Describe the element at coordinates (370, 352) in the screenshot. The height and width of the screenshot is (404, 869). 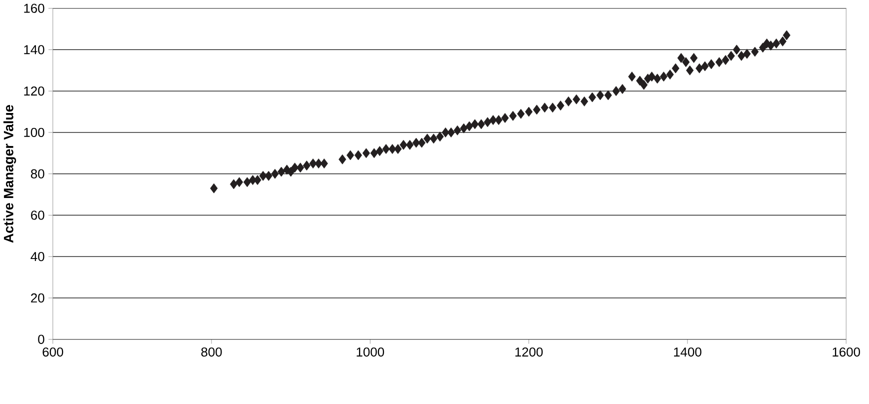
I see `x-tick-label: 1000` at that location.